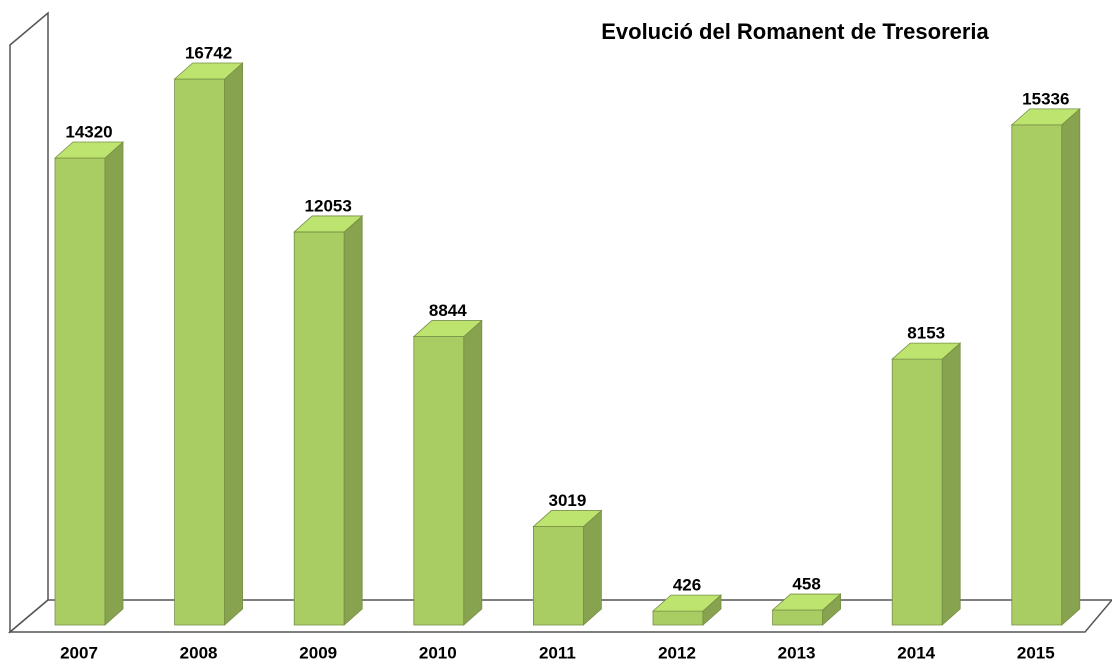 The width and height of the screenshot is (1112, 661). What do you see at coordinates (1036, 652) in the screenshot?
I see `x-tick-label: 2015` at bounding box center [1036, 652].